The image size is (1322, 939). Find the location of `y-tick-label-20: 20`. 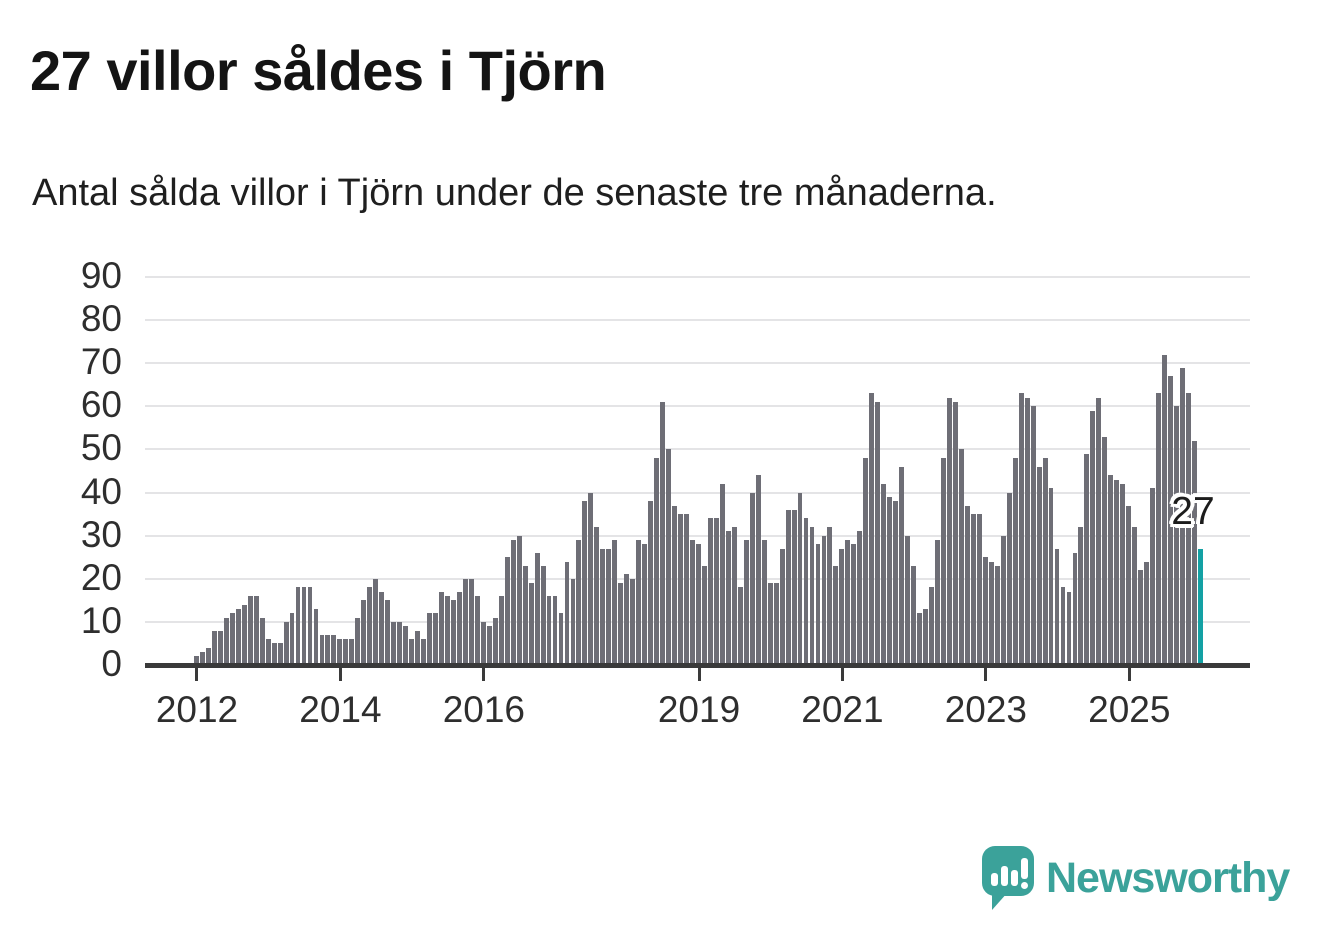

y-tick-label-20: 20 is located at coordinates (101, 577).